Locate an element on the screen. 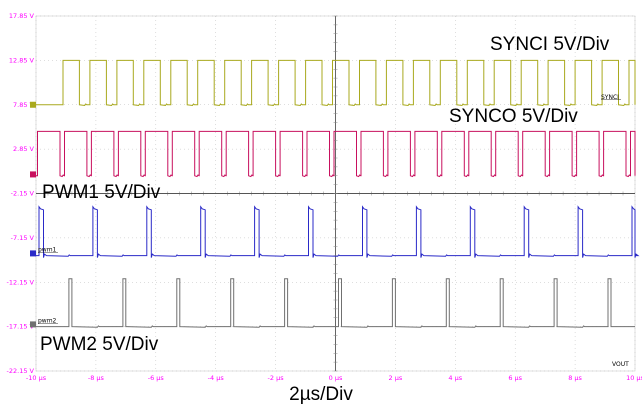 Image resolution: width=642 pixels, height=412 pixels. y-tick-label: -12.15 V is located at coordinates (21, 282).